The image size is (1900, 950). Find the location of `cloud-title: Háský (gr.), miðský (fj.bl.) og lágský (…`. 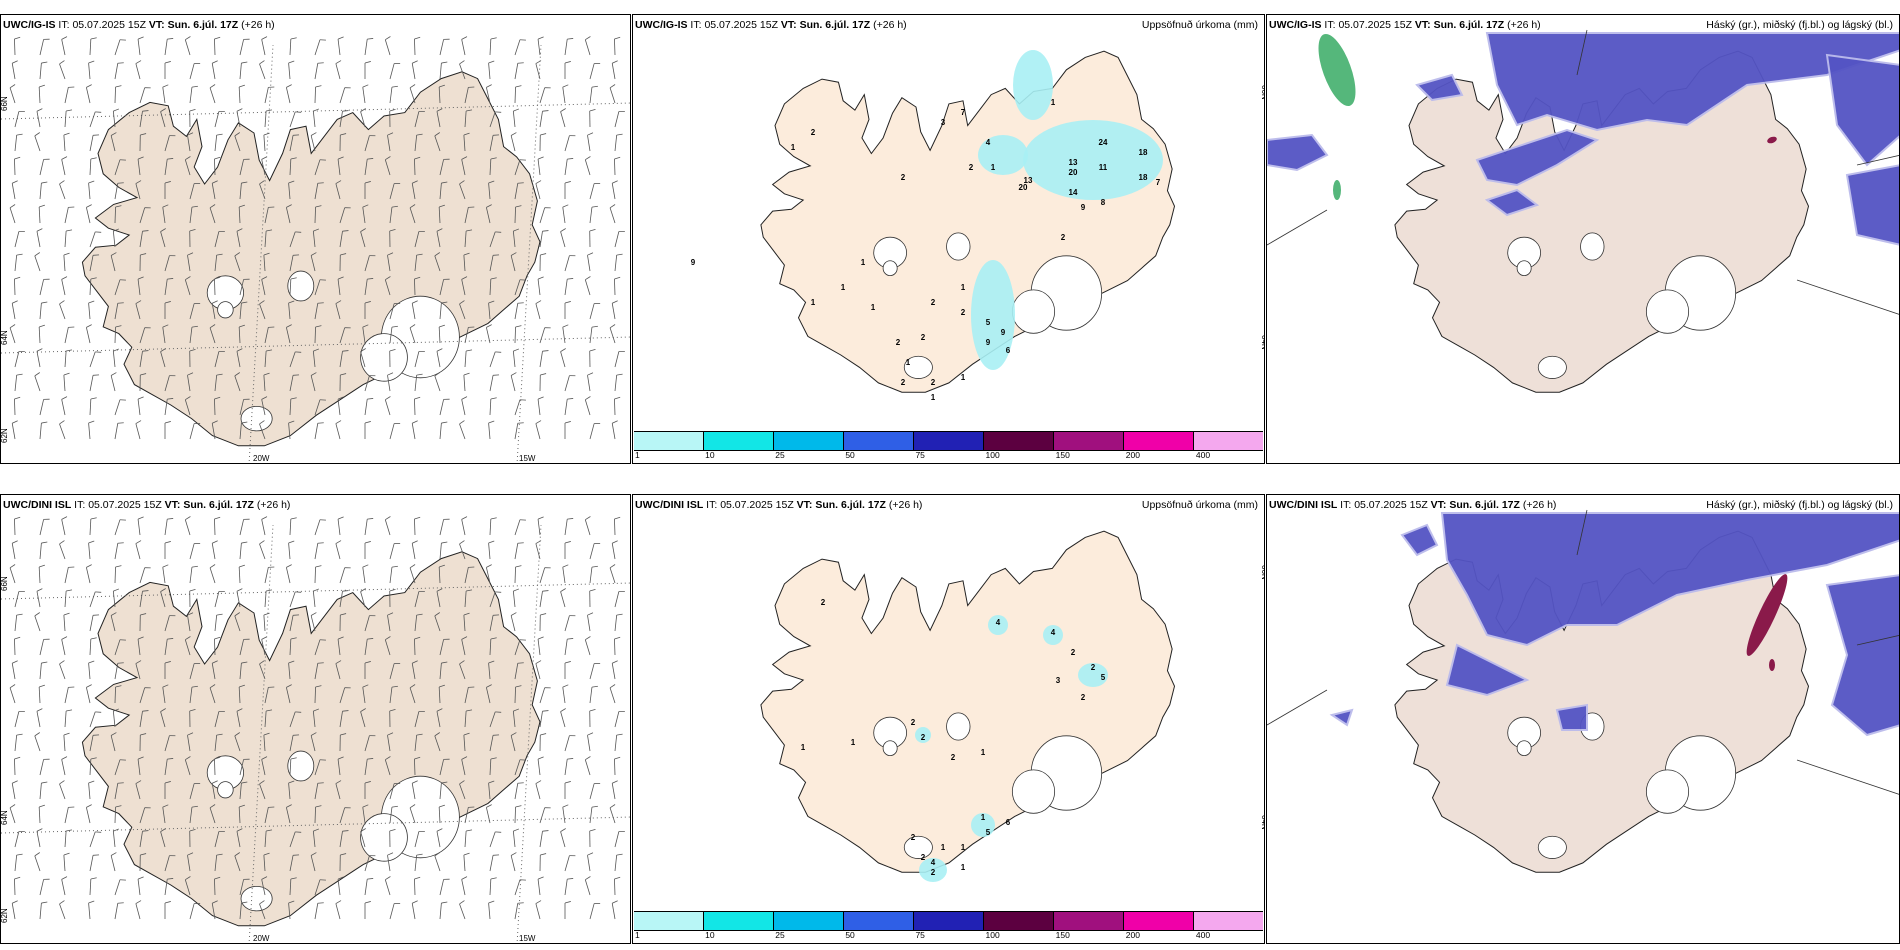

cloud-title: Háský (gr.), miðský (fj.bl.) og lágský (… is located at coordinates (1799, 25).